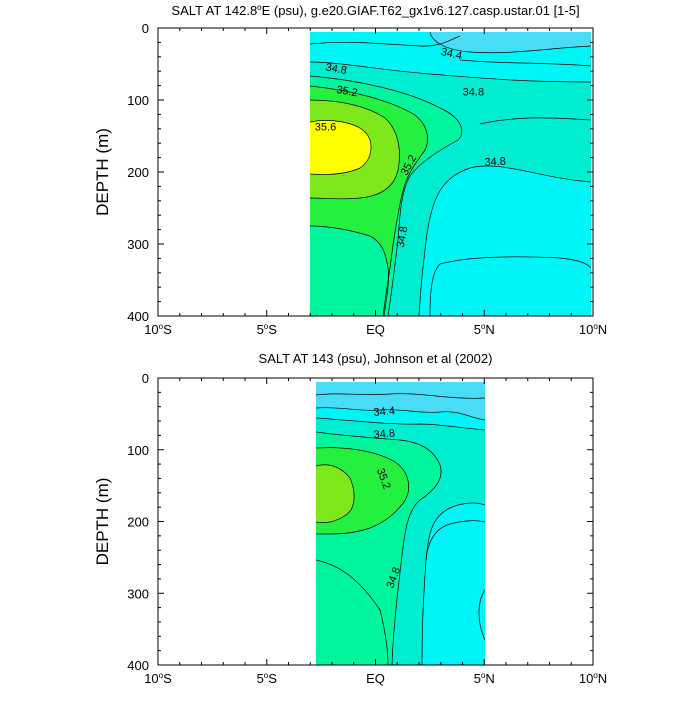 The height and width of the screenshot is (705, 700). I want to click on contour-label-8: 34.8, so click(403, 236).